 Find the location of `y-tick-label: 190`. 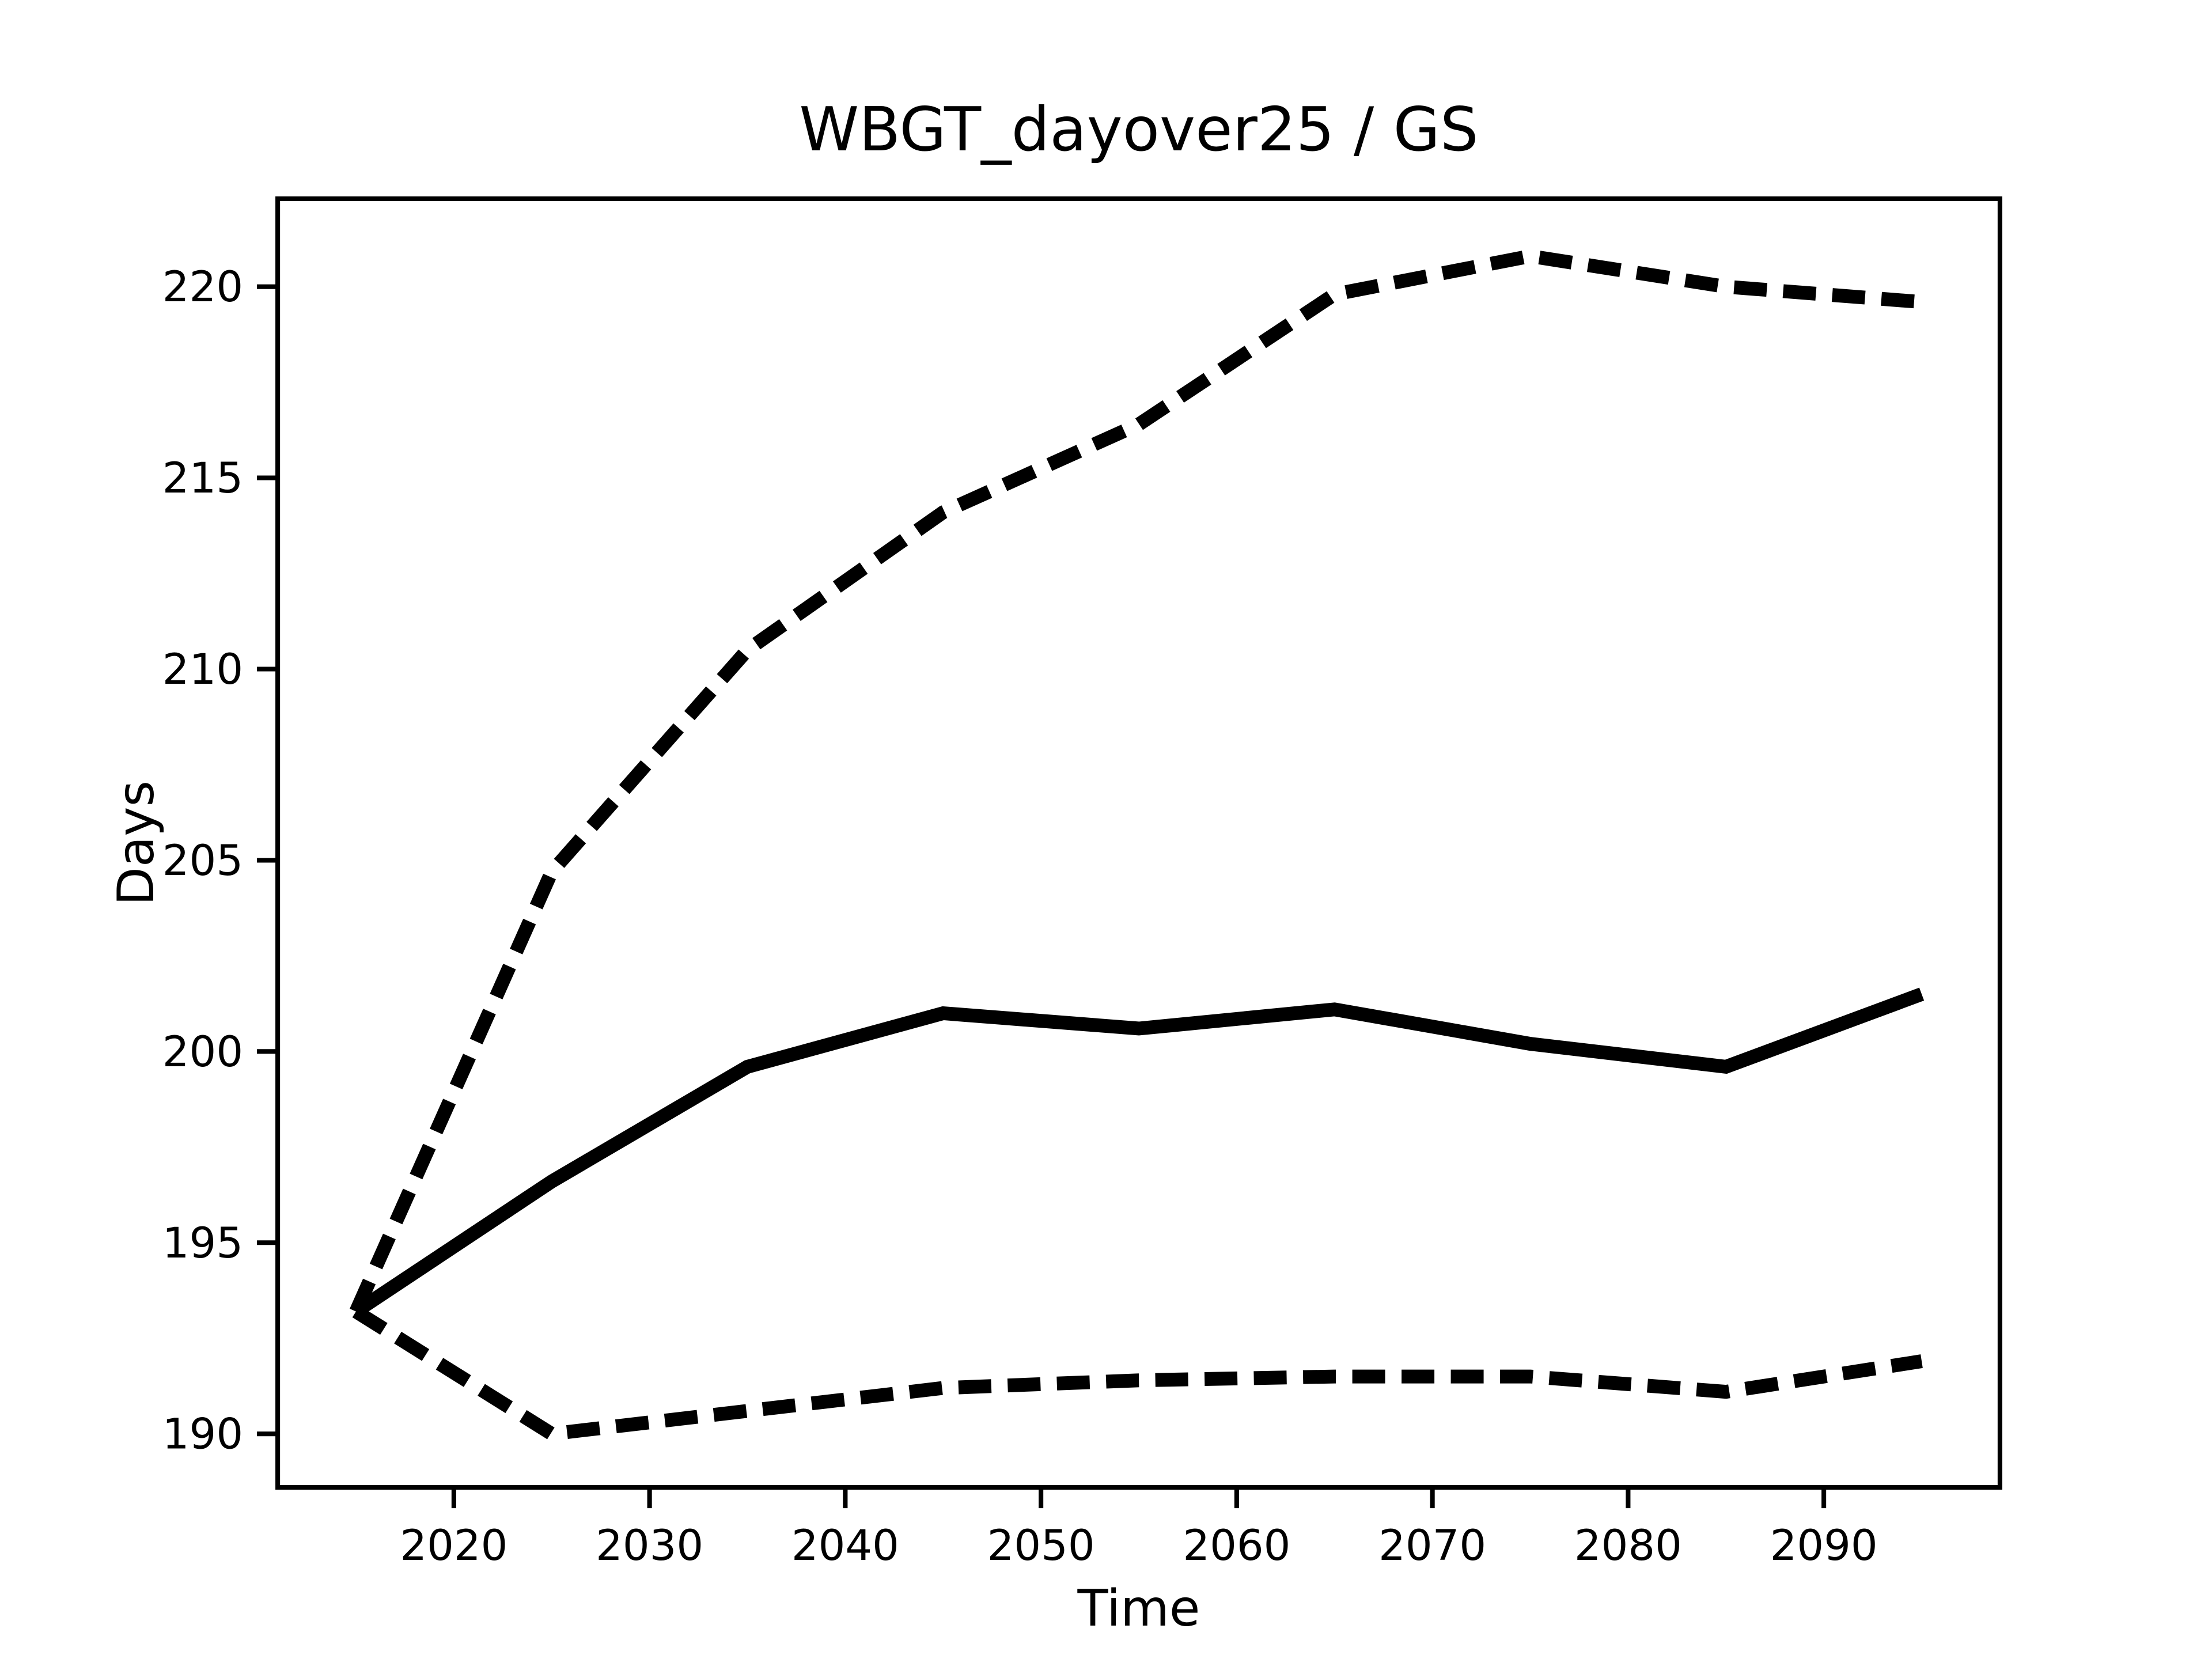

y-tick-label: 190 is located at coordinates (202, 1434).